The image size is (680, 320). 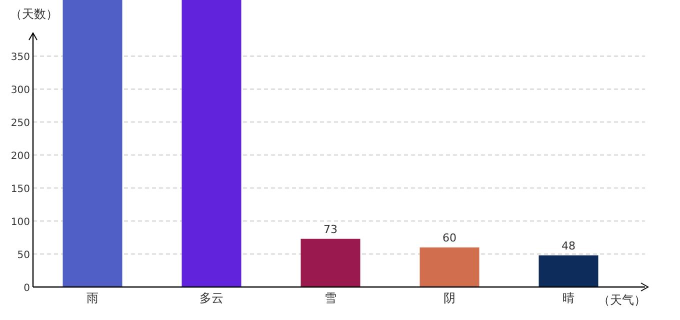 What do you see at coordinates (568, 298) in the screenshot?
I see `x-tick-label: 晴` at bounding box center [568, 298].